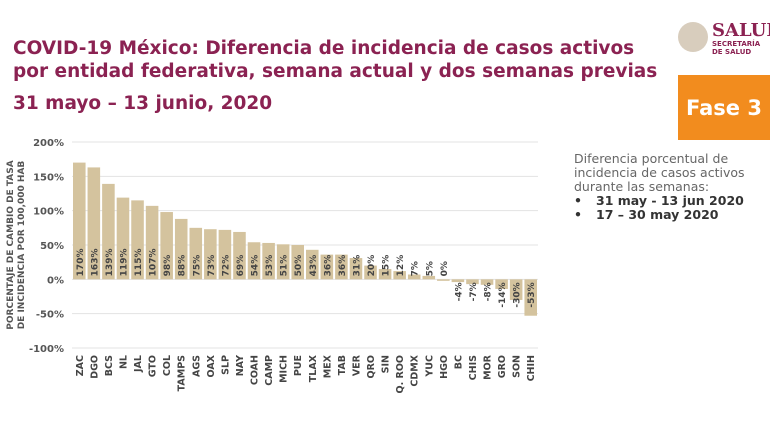  What do you see at coordinates (48, 177) in the screenshot?
I see `y-tick-label: 150%` at bounding box center [48, 177].